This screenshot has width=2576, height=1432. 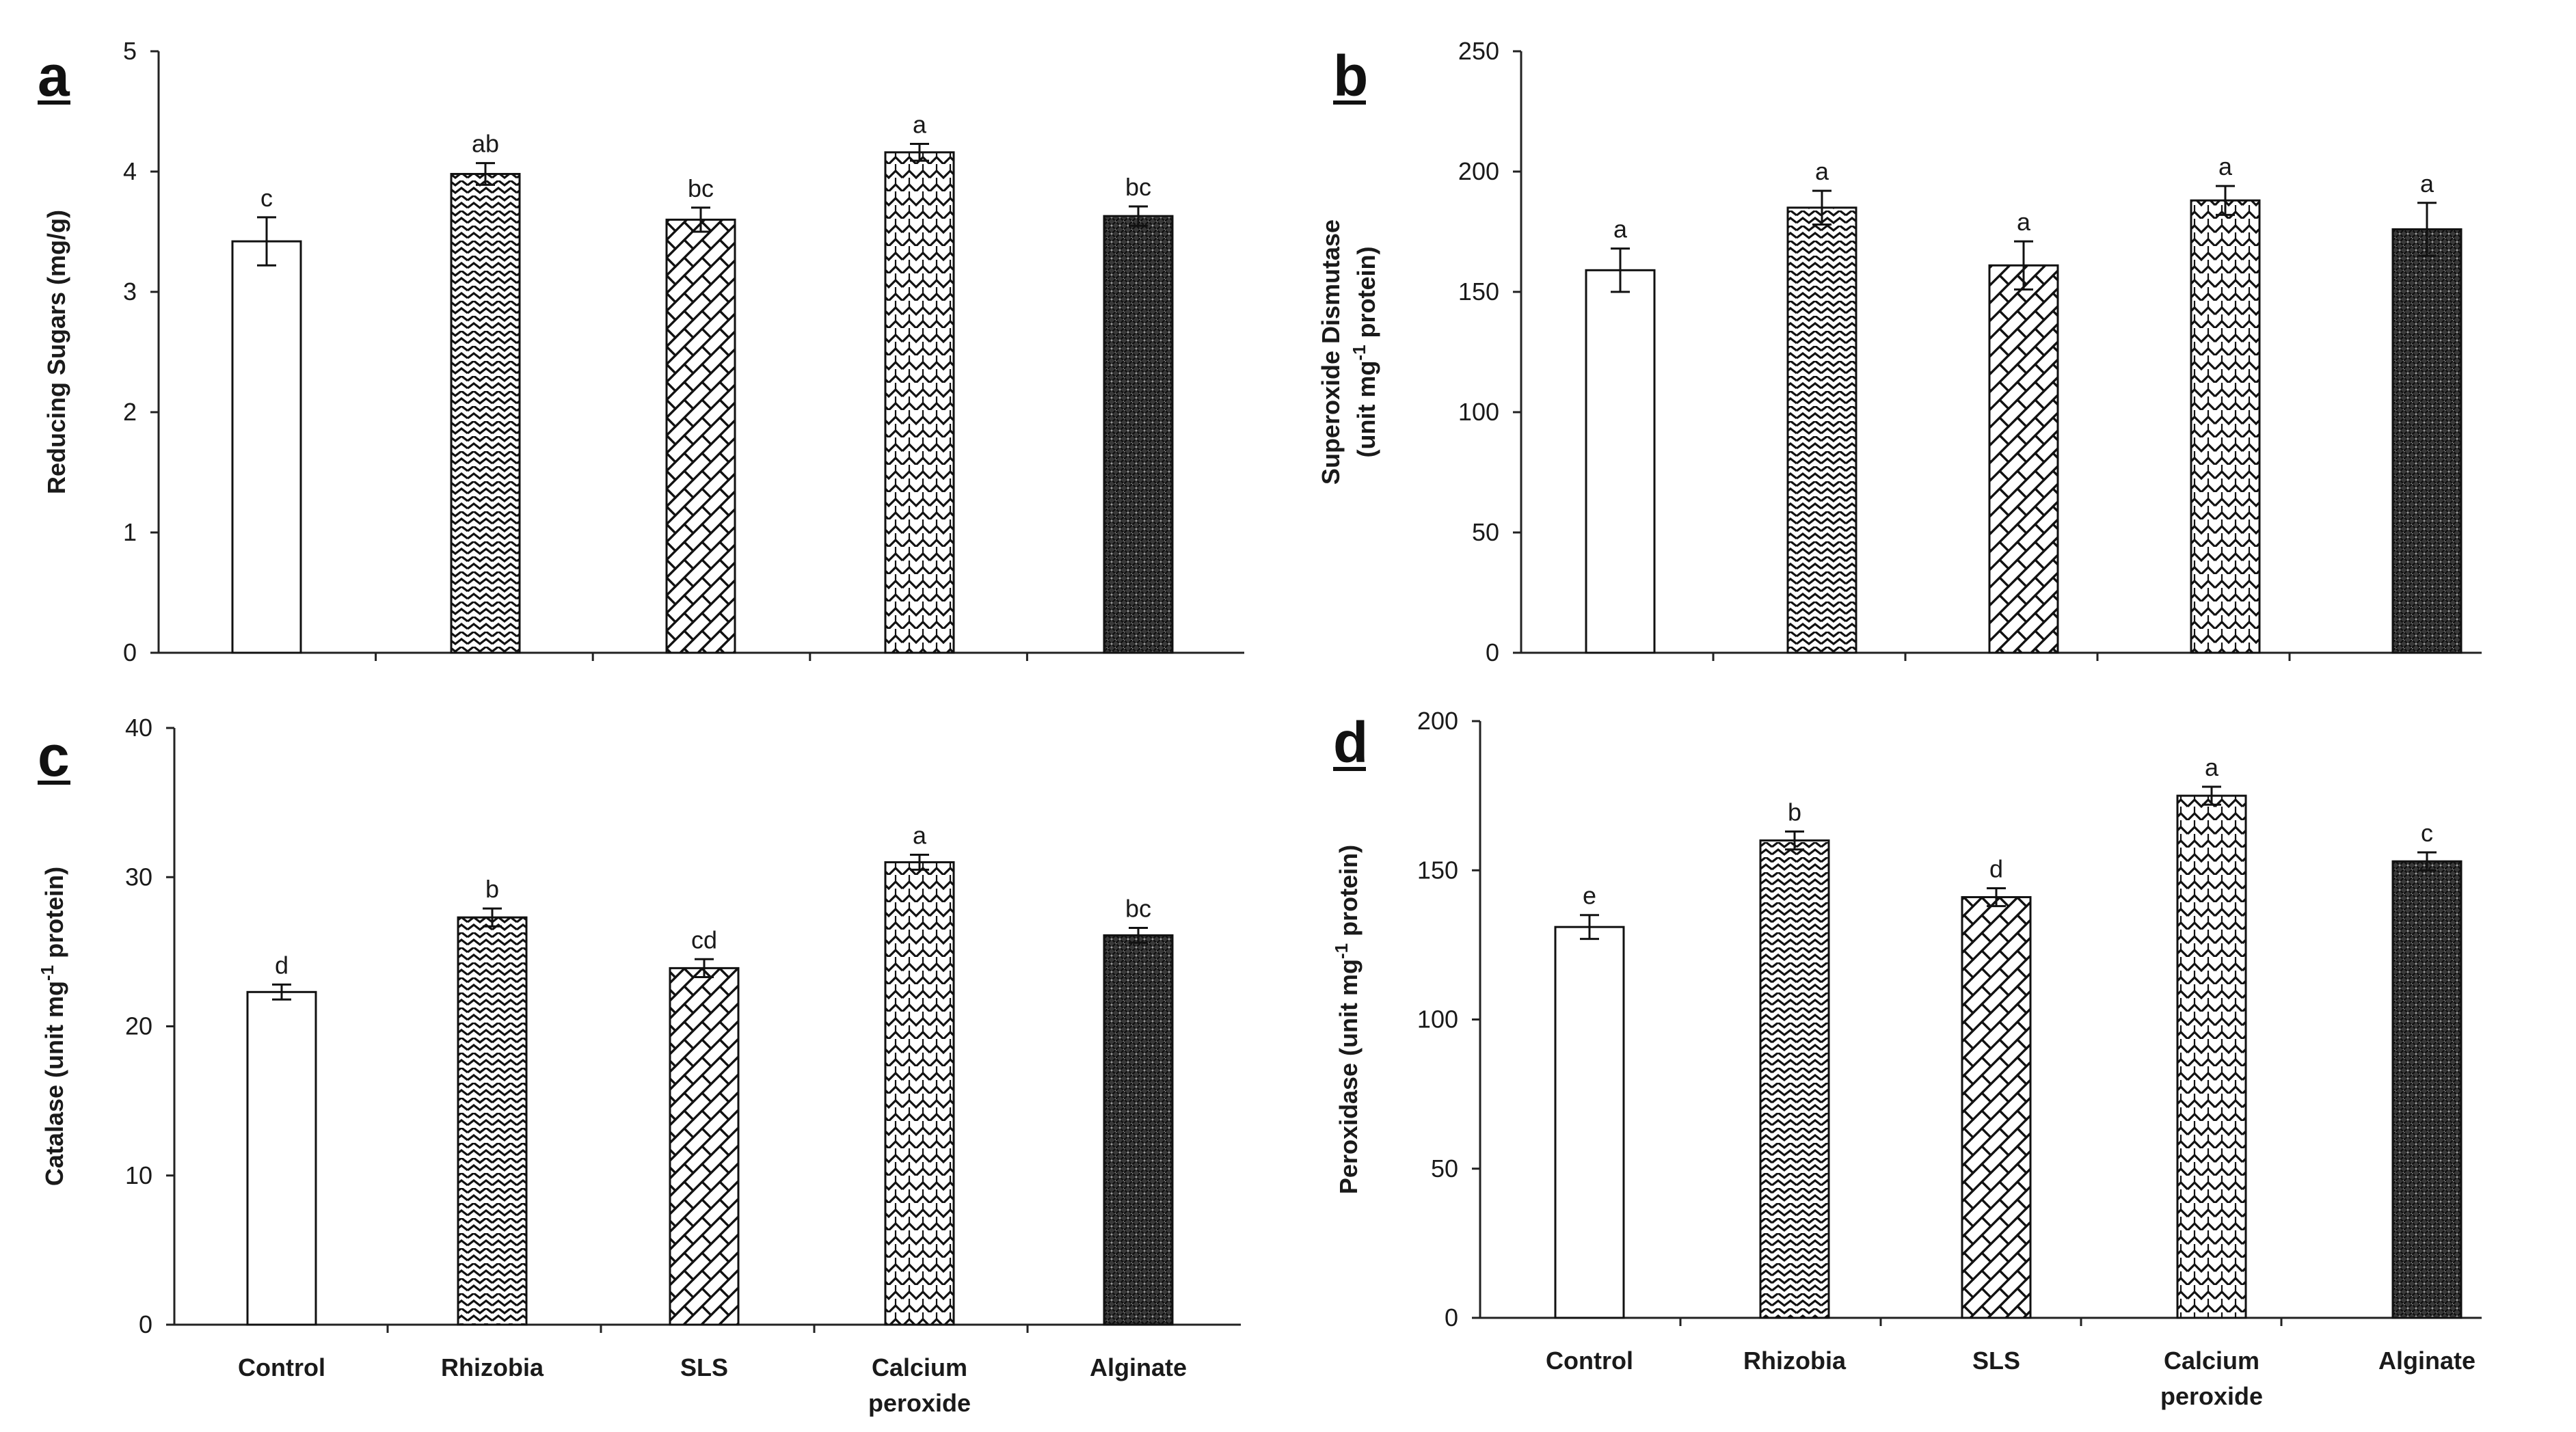 I want to click on y-tick-label: 30, so click(x=138, y=877).